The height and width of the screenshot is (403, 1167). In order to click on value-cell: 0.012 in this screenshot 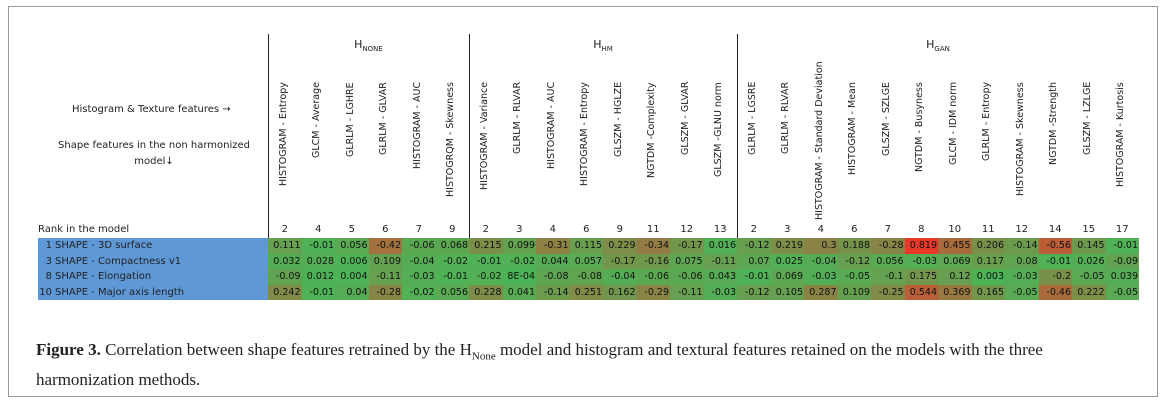, I will do `click(318, 277)`.